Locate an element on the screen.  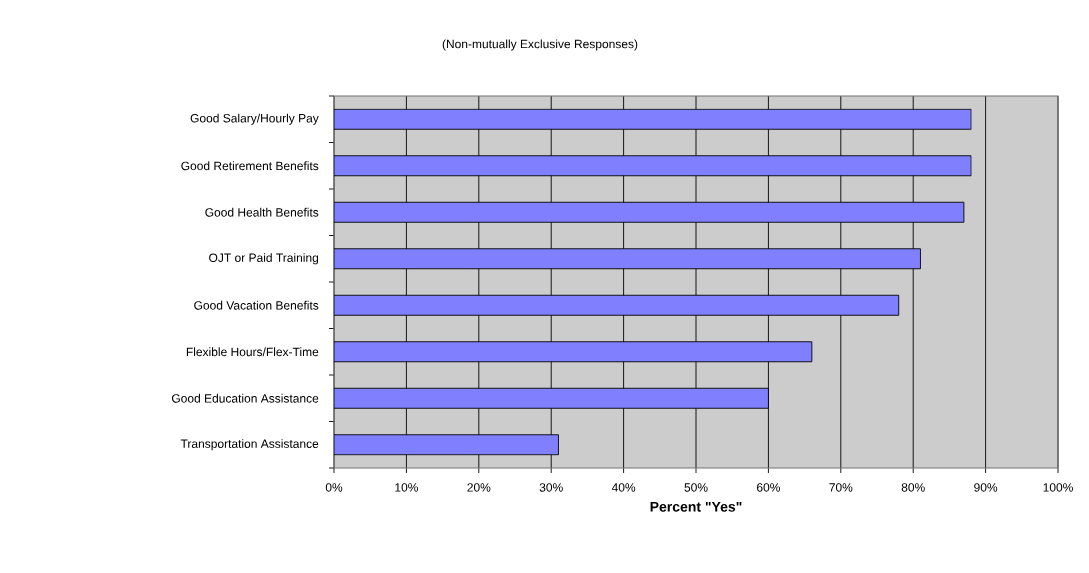
y-tick-label: Good Education Assistance is located at coordinates (245, 398).